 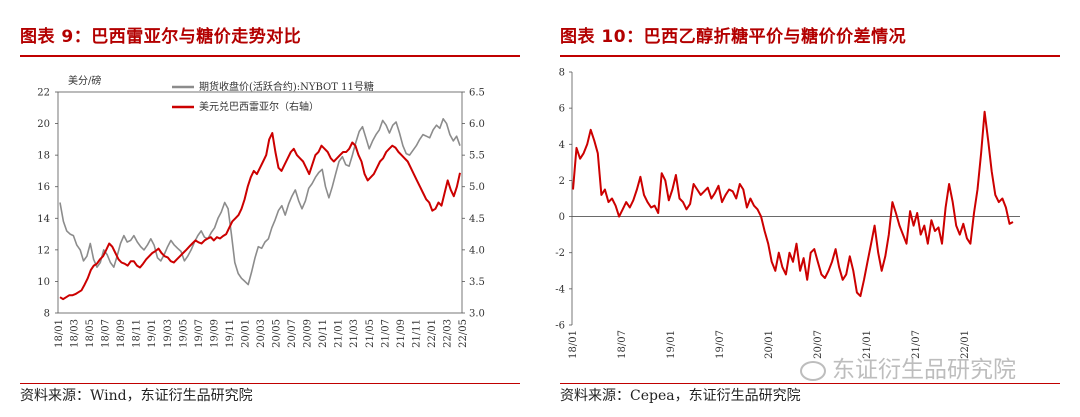 I want to click on x-tick-label: 20/05, so click(x=277, y=333).